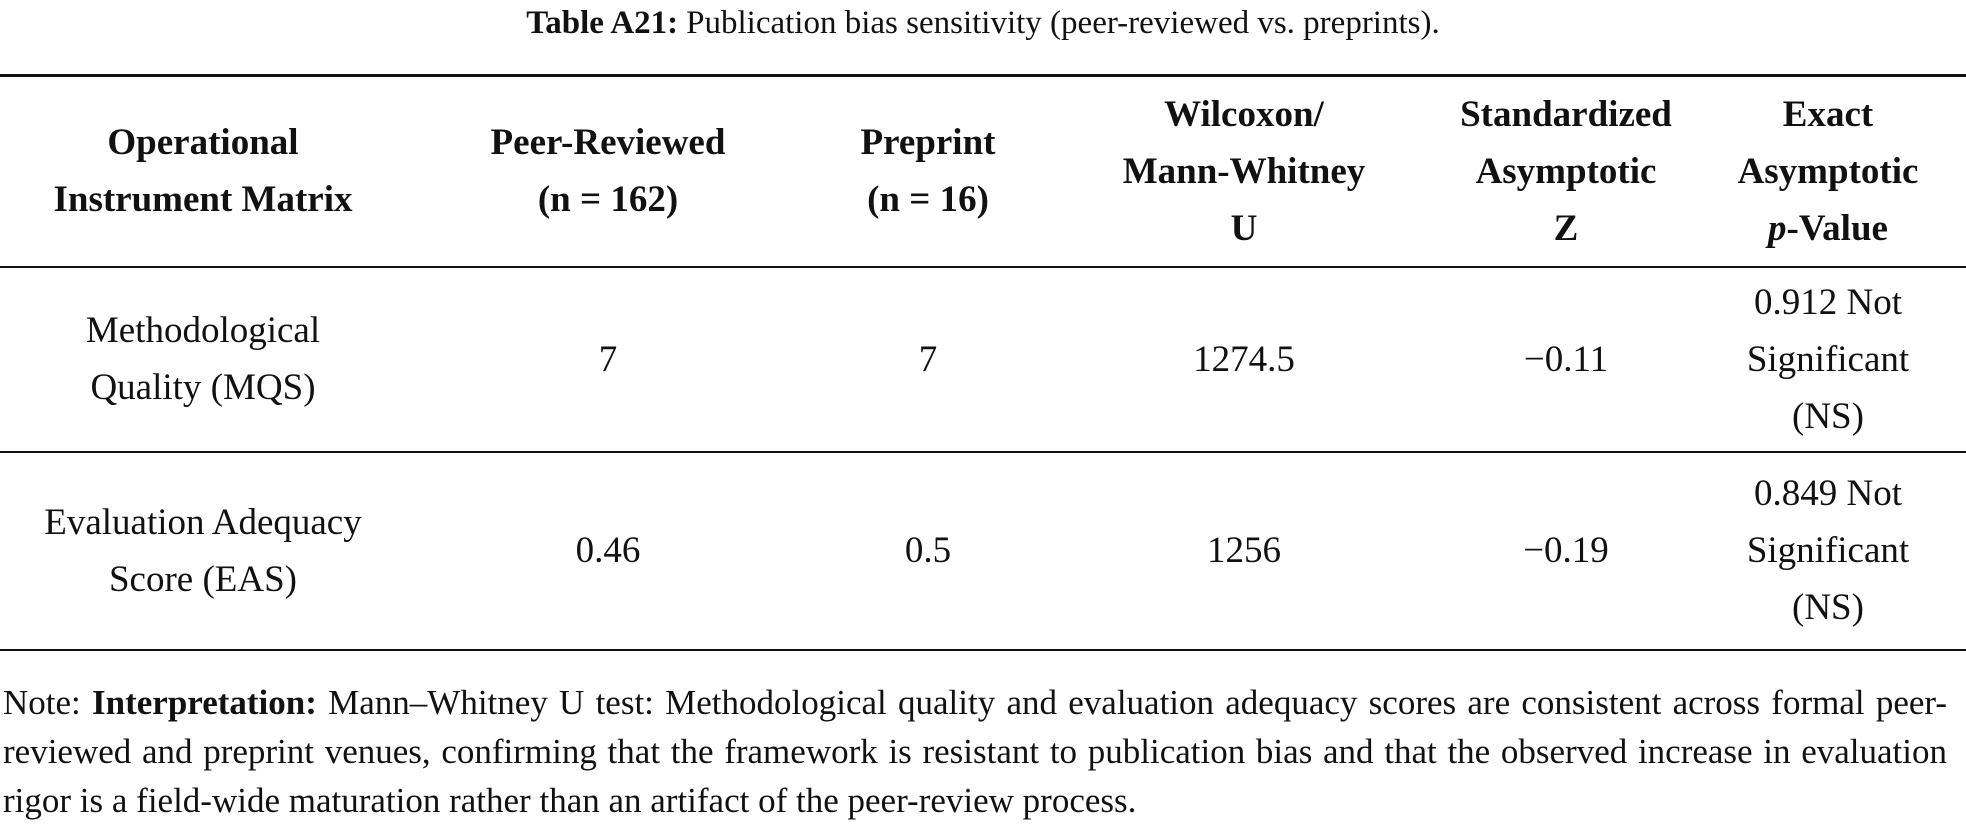 The image size is (1966, 827). I want to click on cell-line: Exact, so click(1828, 114).